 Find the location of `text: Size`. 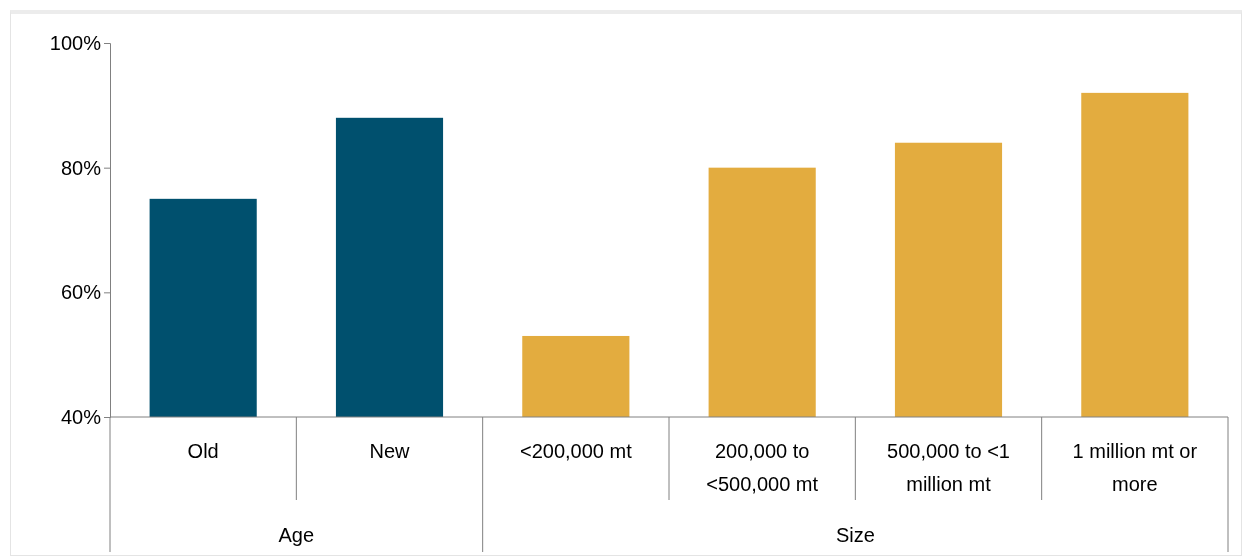

text: Size is located at coordinates (855, 535).